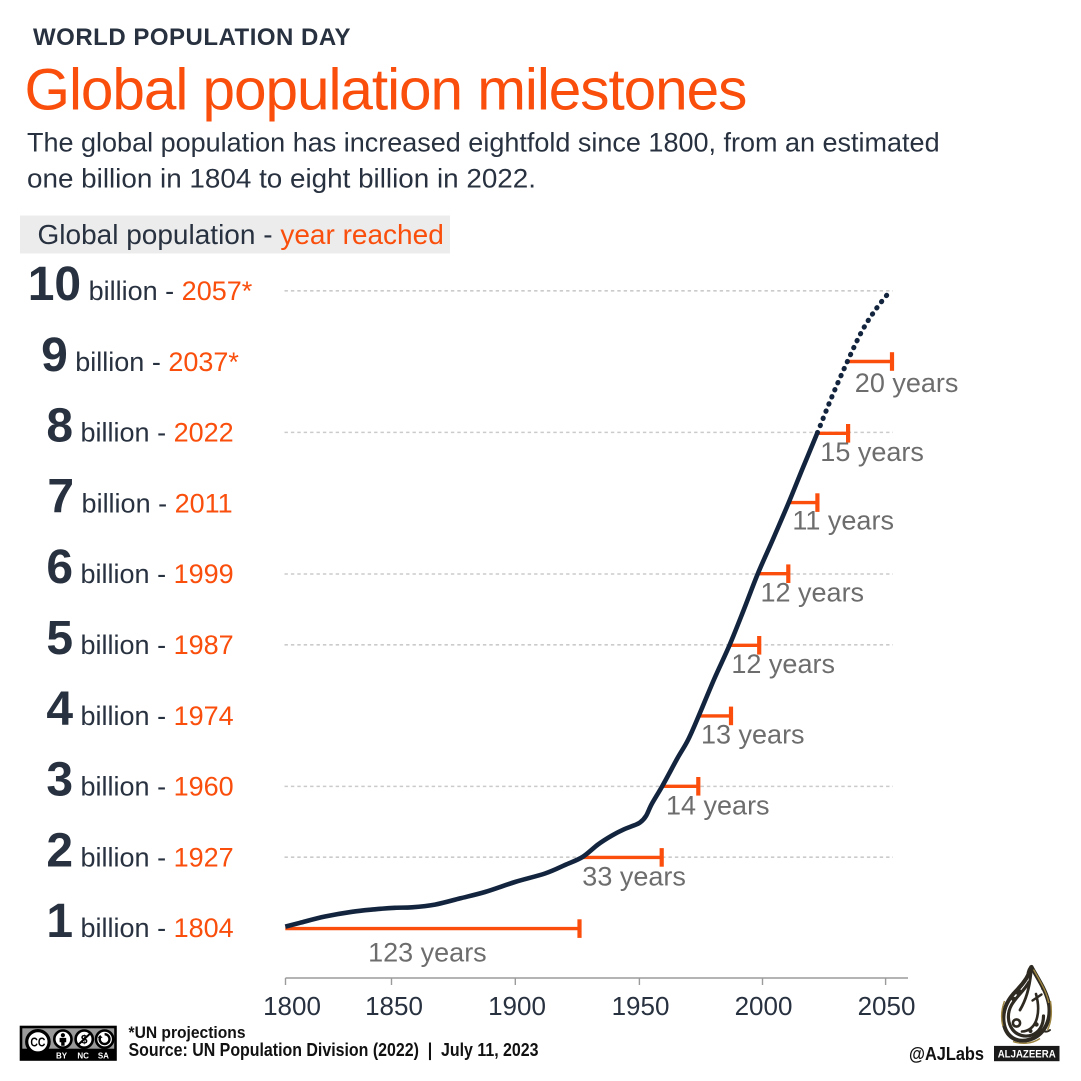 The height and width of the screenshot is (1081, 1081). What do you see at coordinates (386, 90) in the screenshot?
I see `svg-text: Global population milestones` at bounding box center [386, 90].